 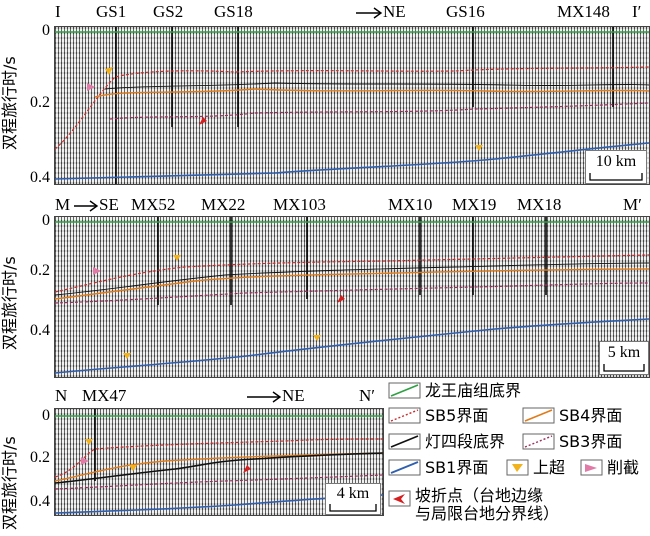 I want to click on panel2-well-mx103: MX103, so click(x=299, y=204).